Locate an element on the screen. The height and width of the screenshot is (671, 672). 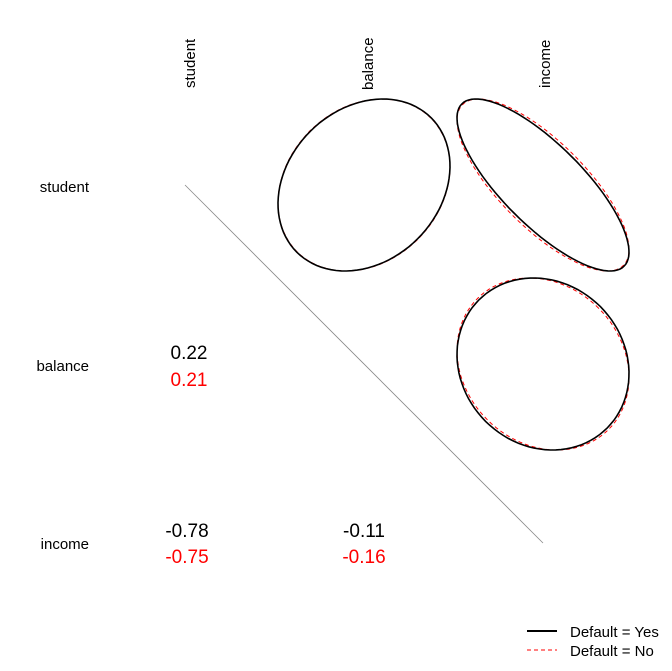
ellipse-student-balance-yes is located at coordinates (364, 185).